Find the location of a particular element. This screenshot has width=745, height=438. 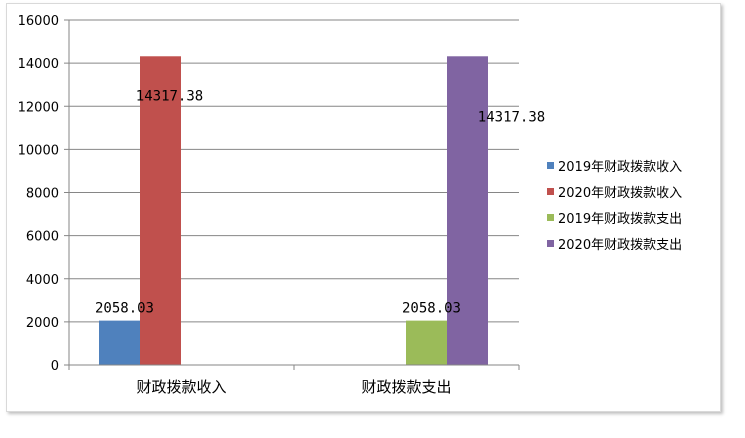

y-tick-label: 14000 is located at coordinates (38, 64).